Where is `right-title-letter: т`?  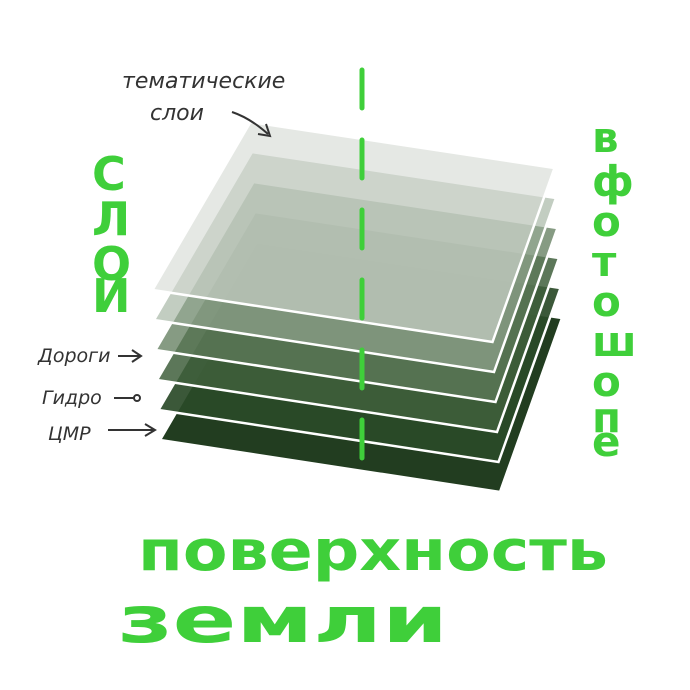 right-title-letter: т is located at coordinates (604, 261).